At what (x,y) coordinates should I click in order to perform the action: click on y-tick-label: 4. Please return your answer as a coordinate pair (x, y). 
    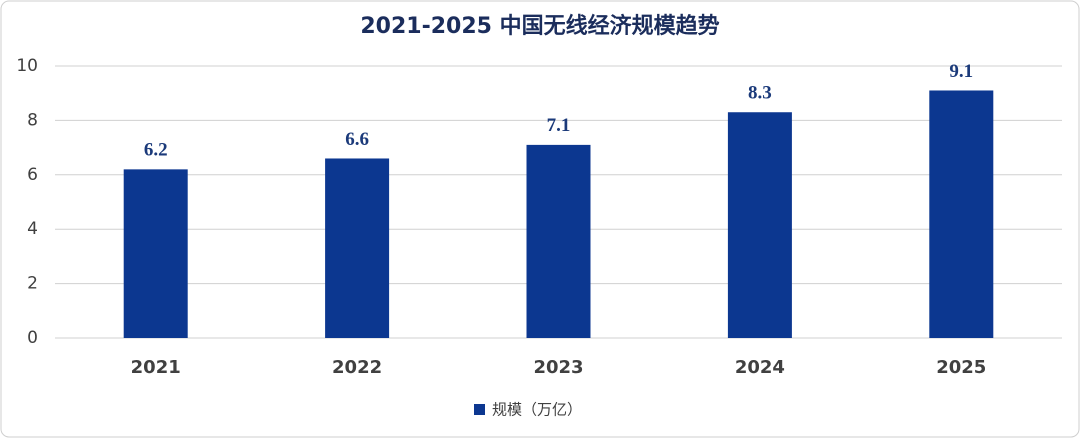
    Looking at the image, I should click on (32, 229).